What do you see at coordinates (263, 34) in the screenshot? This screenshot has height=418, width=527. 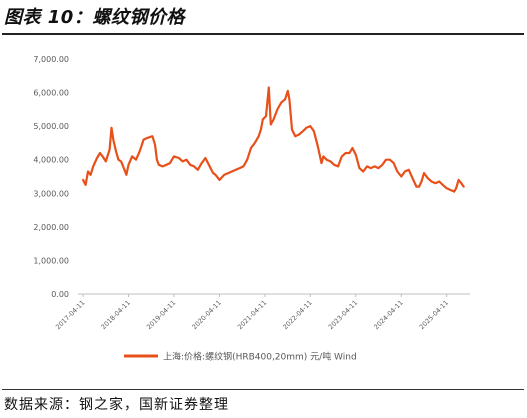 I see `title-rule` at bounding box center [263, 34].